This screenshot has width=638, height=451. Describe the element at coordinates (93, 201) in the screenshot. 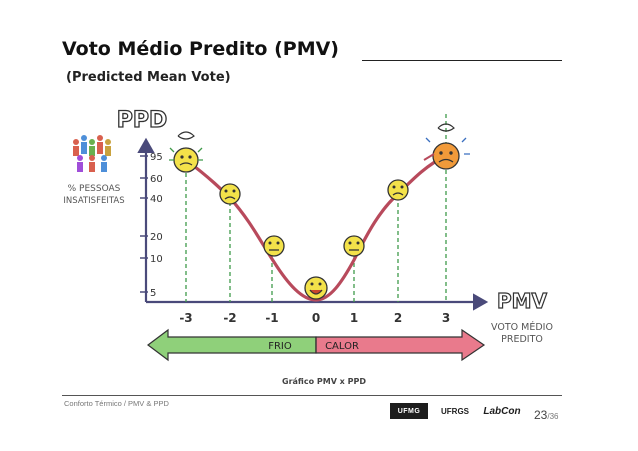

I see `y-axis-caption-line2: INSATISFEITAS` at that location.